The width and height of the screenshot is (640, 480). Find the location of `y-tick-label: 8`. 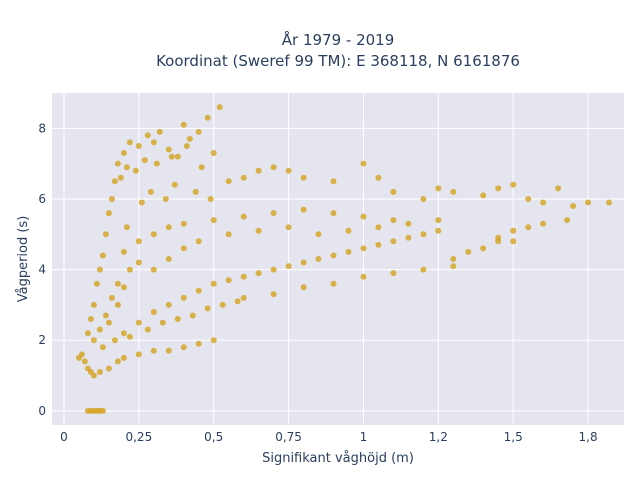

y-tick-label: 8 is located at coordinates (42, 128).